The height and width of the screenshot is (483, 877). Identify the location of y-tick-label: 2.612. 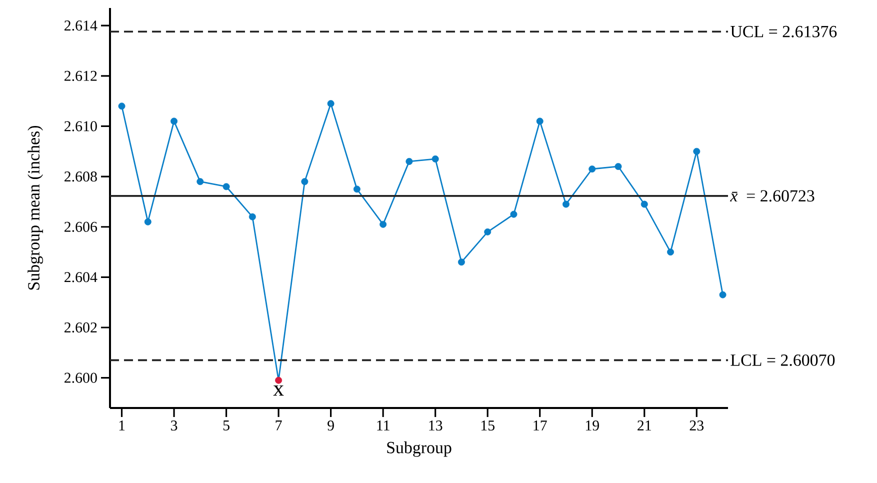
(80, 75).